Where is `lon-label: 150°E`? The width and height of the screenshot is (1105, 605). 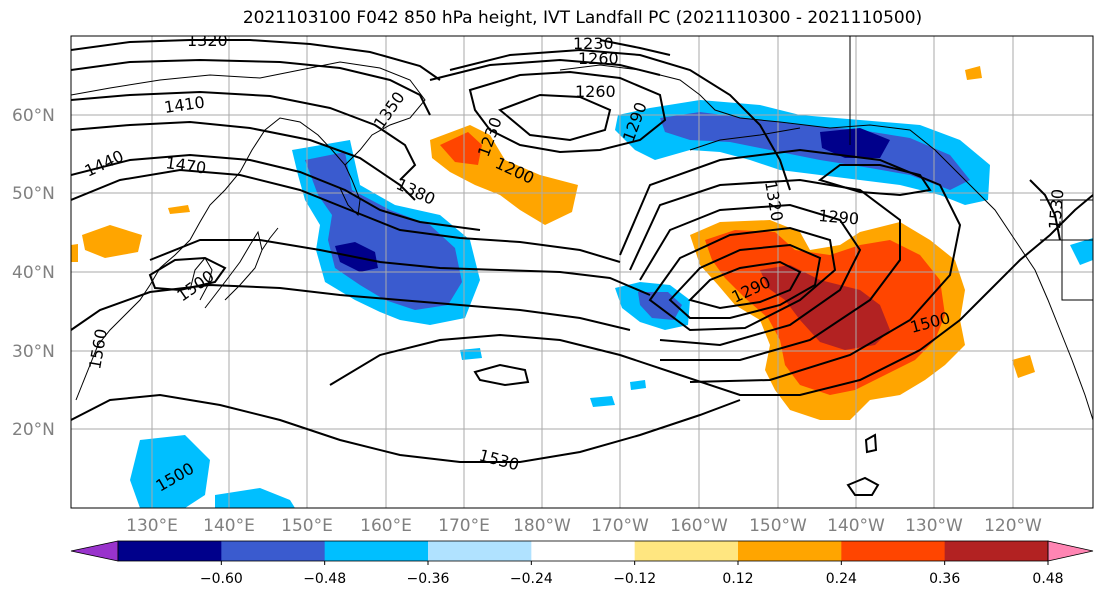
lon-label: 150°E is located at coordinates (307, 526).